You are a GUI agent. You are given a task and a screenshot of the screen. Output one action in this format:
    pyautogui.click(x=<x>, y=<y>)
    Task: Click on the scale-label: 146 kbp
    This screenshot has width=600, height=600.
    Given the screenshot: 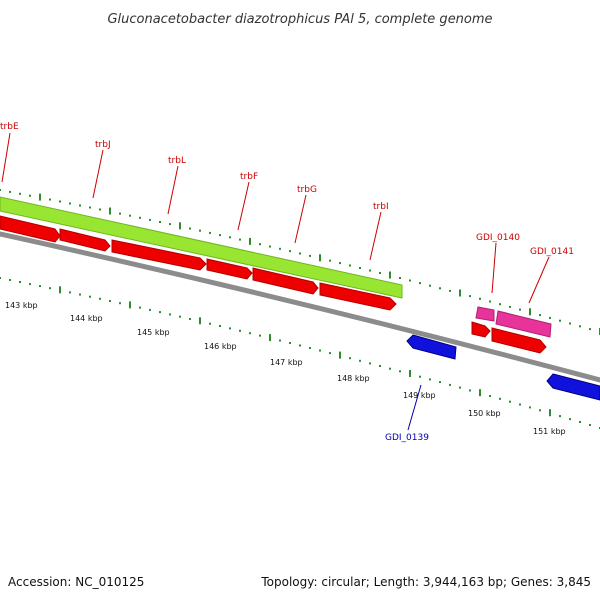 What is the action you would take?
    pyautogui.click(x=220, y=346)
    